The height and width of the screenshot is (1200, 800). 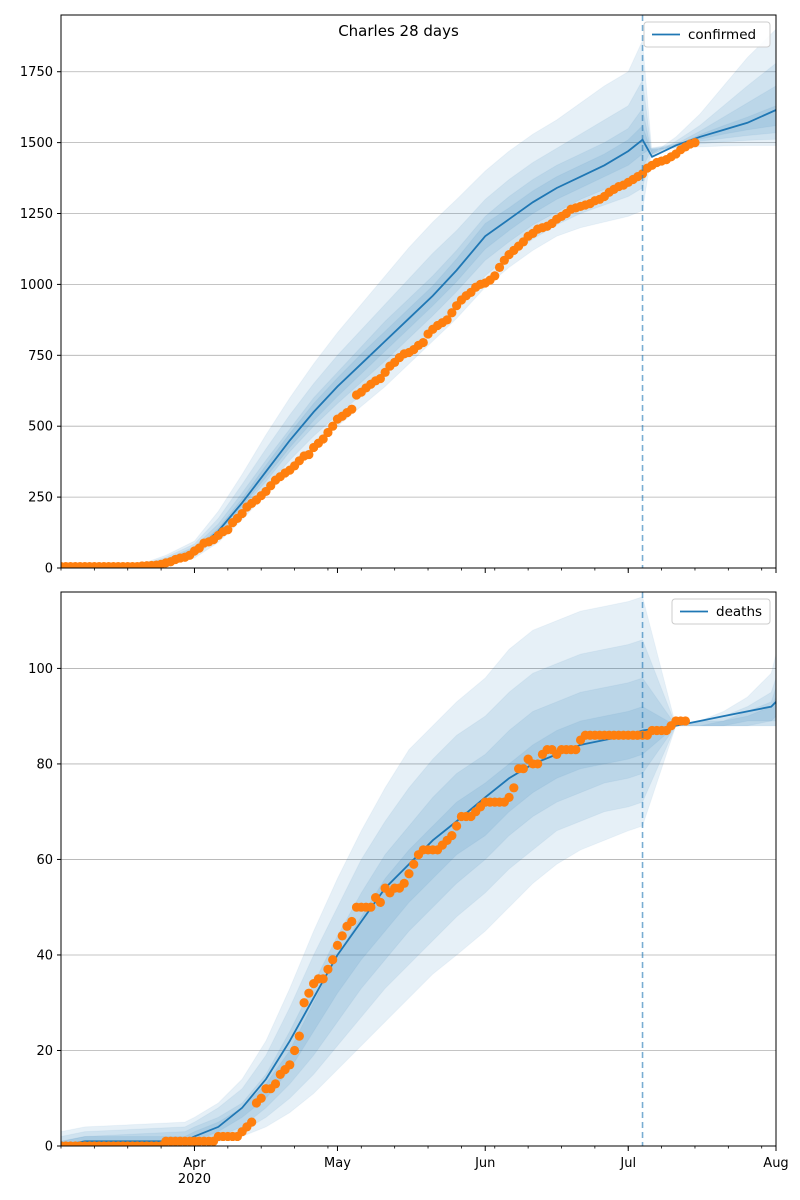 I want to click on legend: deaths, so click(x=721, y=611).